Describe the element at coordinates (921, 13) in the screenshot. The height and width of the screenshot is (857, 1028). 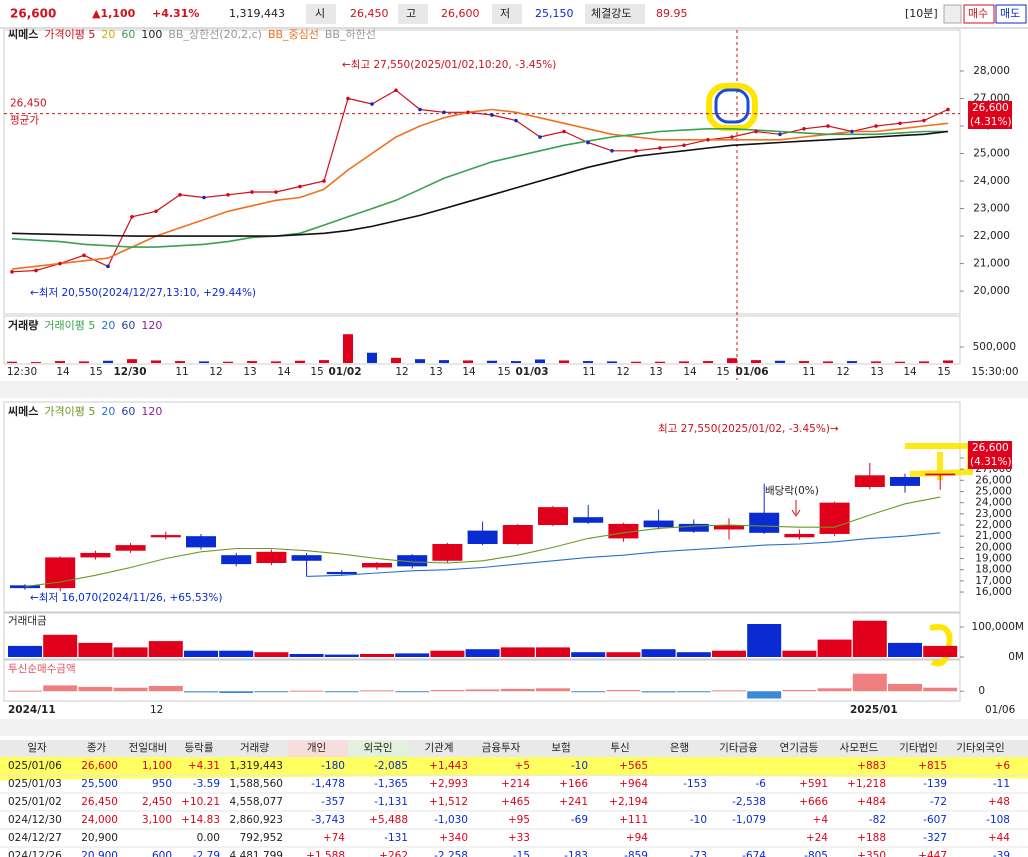
I see `interval: [10분]` at that location.